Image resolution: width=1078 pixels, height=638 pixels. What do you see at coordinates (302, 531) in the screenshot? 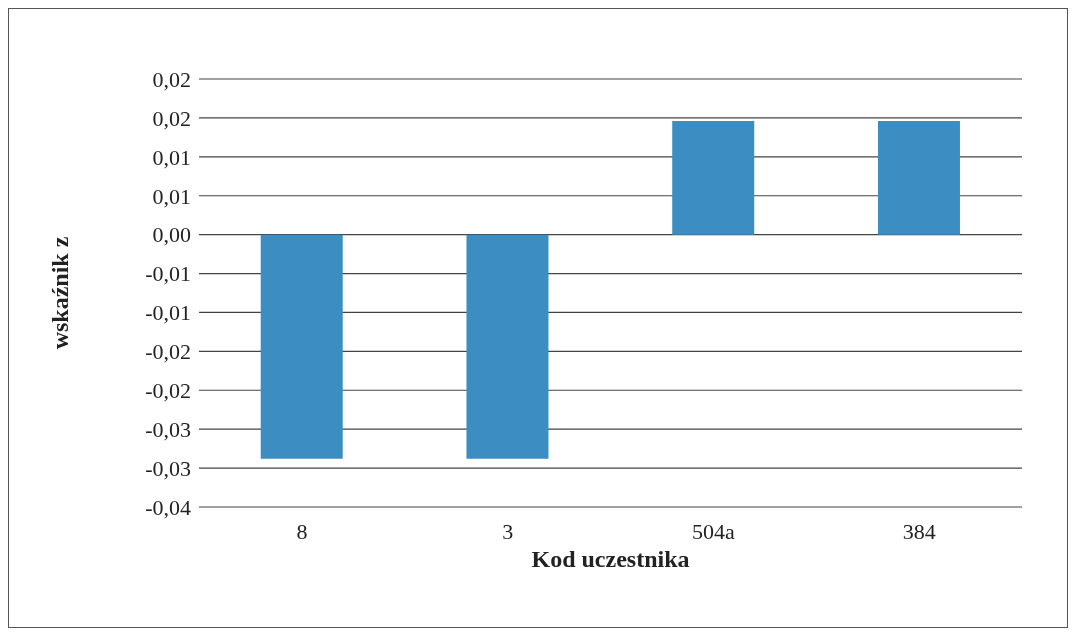
I see `x-tick-label: 8` at bounding box center [302, 531].